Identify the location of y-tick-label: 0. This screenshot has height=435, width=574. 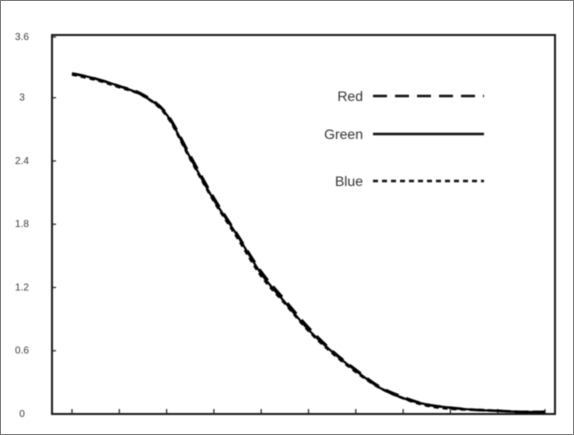
(22, 414).